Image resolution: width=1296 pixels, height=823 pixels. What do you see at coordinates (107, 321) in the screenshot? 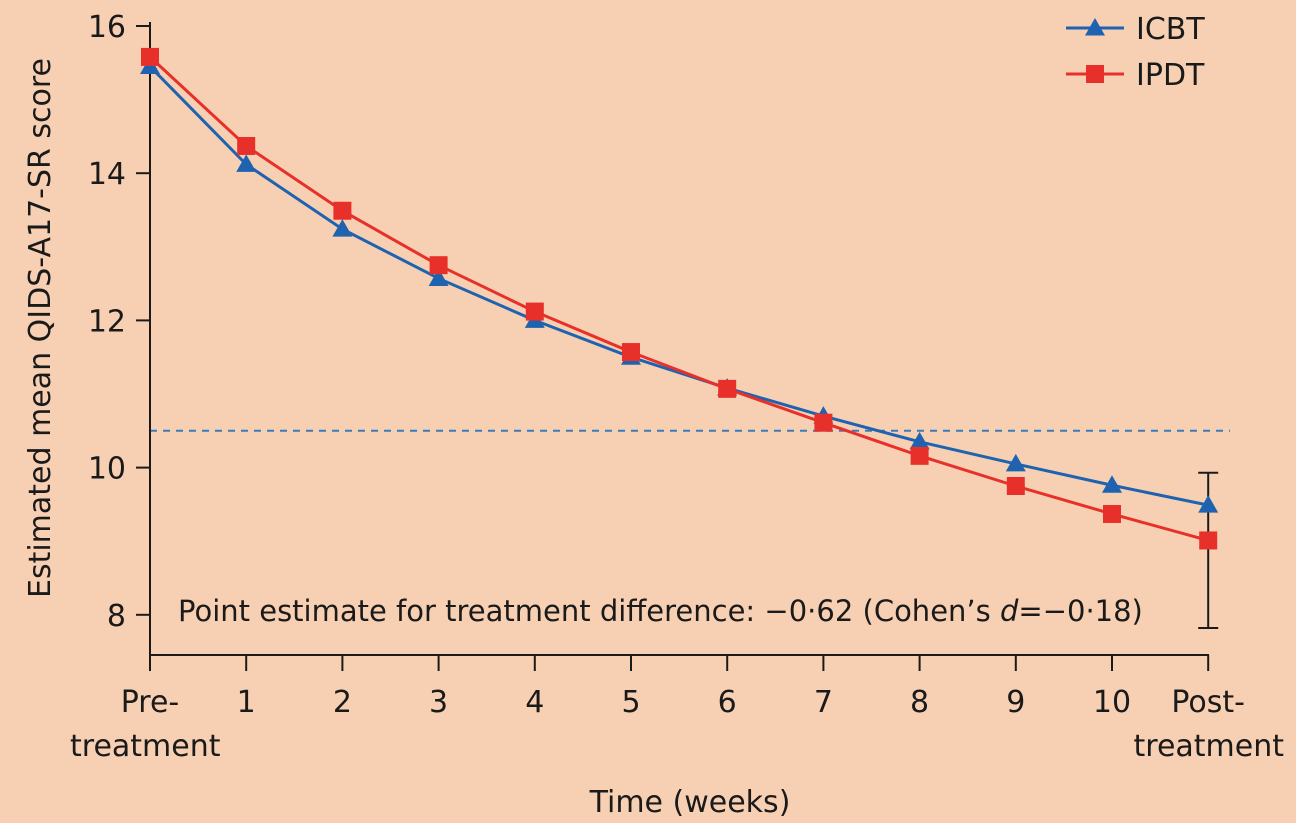
I see `y-tick-label: 12` at bounding box center [107, 321].